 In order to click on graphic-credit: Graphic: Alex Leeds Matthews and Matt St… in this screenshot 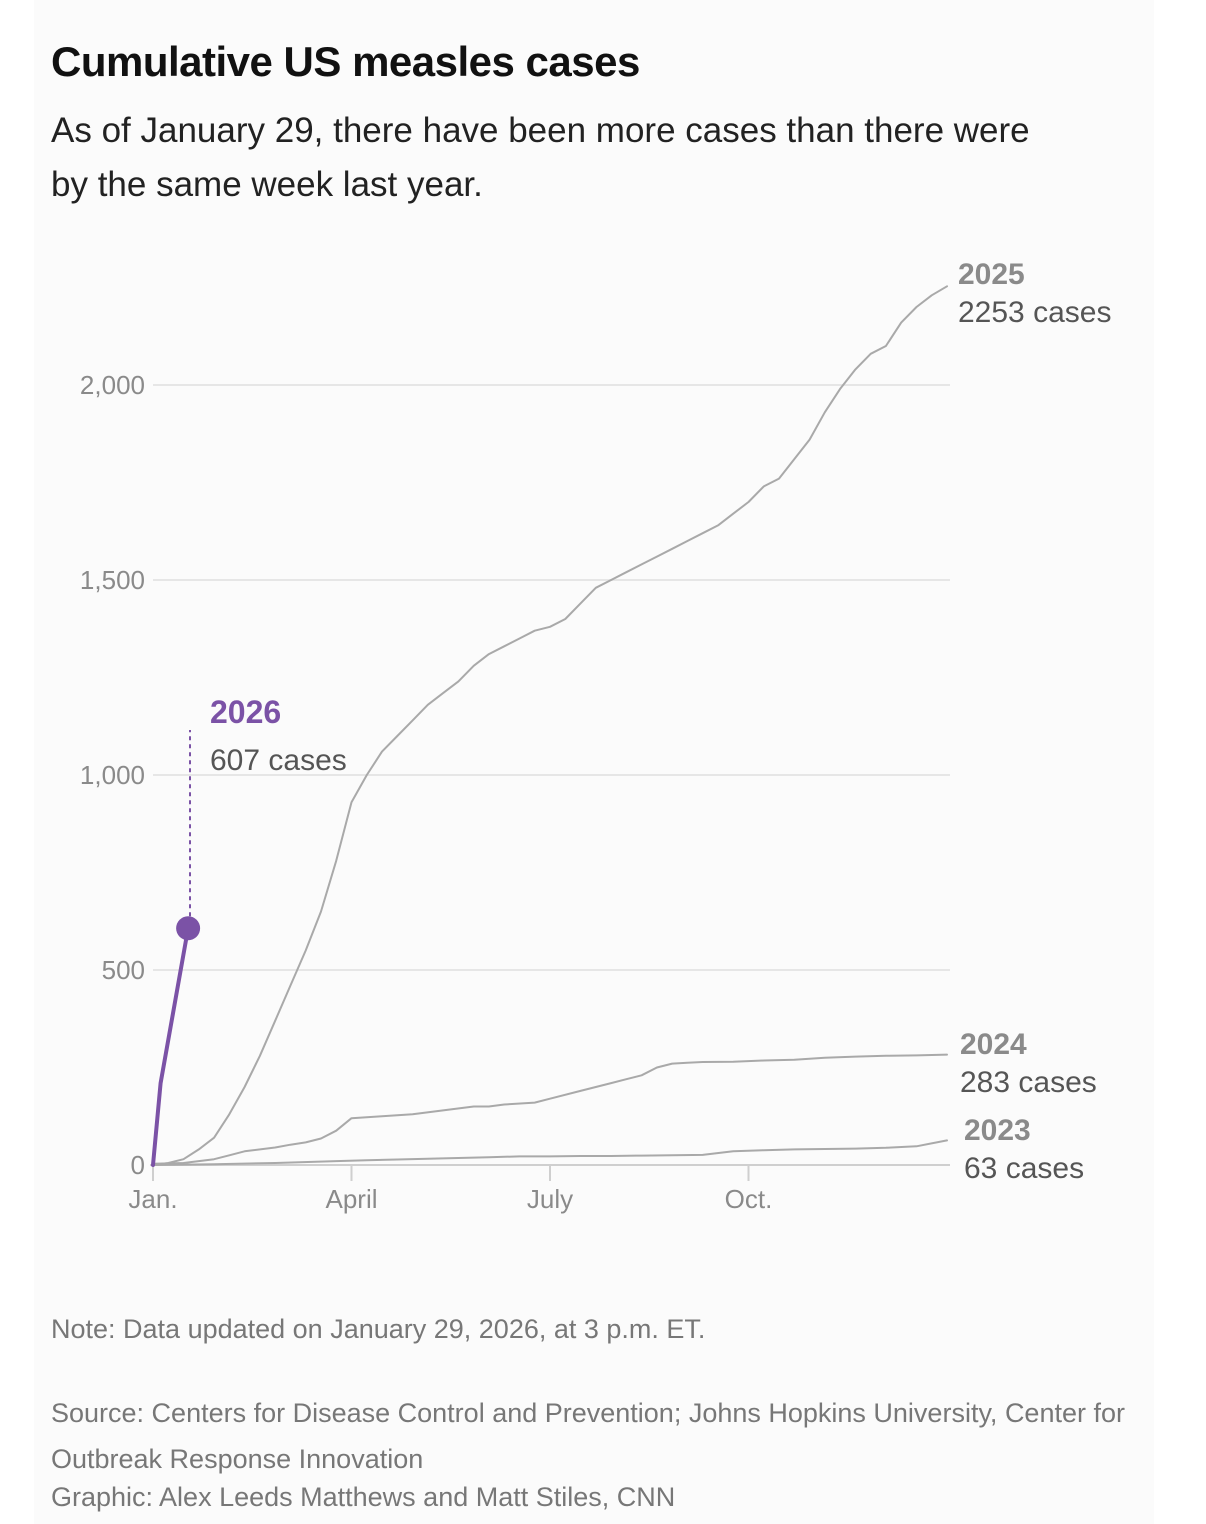, I will do `click(363, 1497)`.